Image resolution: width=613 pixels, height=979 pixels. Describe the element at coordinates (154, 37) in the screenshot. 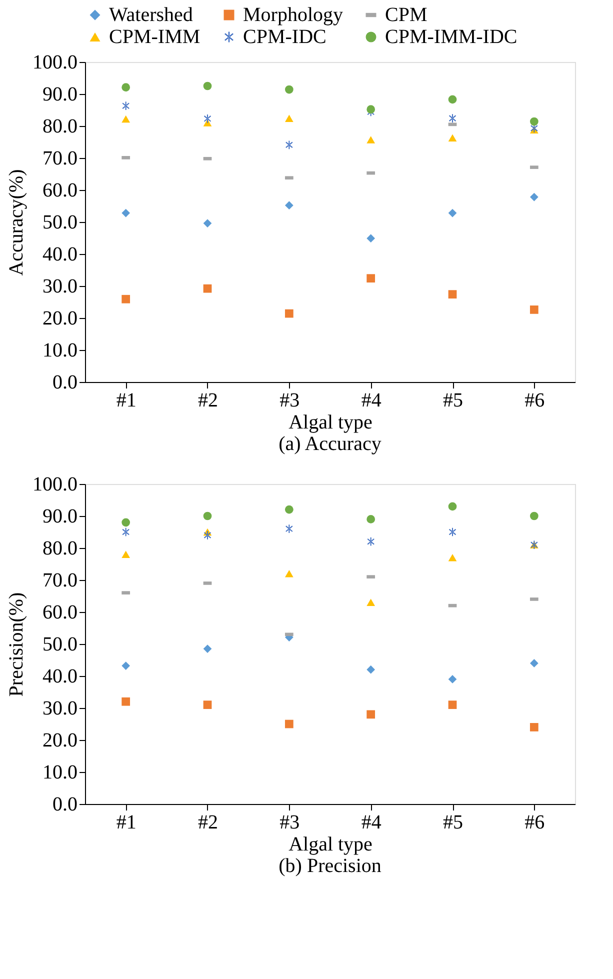

I see `legend-label: CPM-IMM` at that location.